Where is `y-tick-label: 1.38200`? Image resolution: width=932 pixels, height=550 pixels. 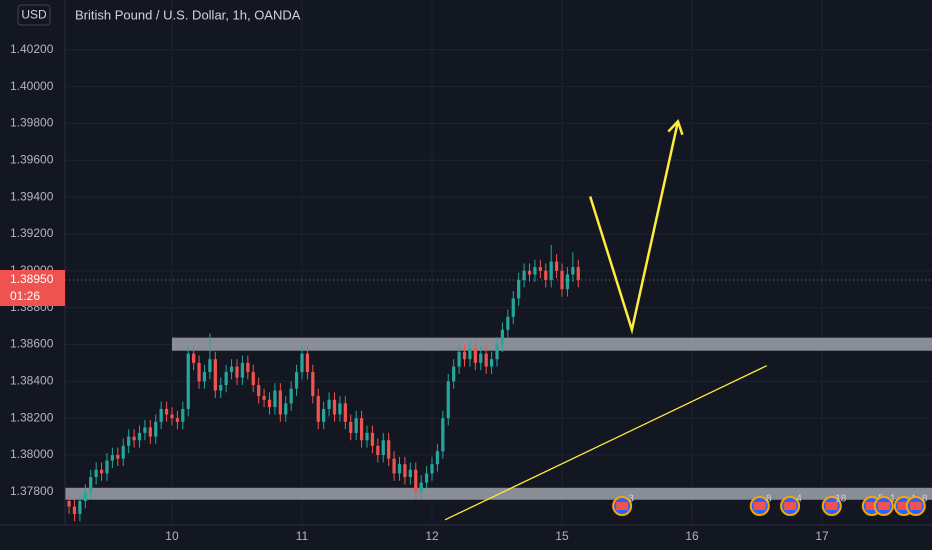 y-tick-label: 1.38200 is located at coordinates (32, 417).